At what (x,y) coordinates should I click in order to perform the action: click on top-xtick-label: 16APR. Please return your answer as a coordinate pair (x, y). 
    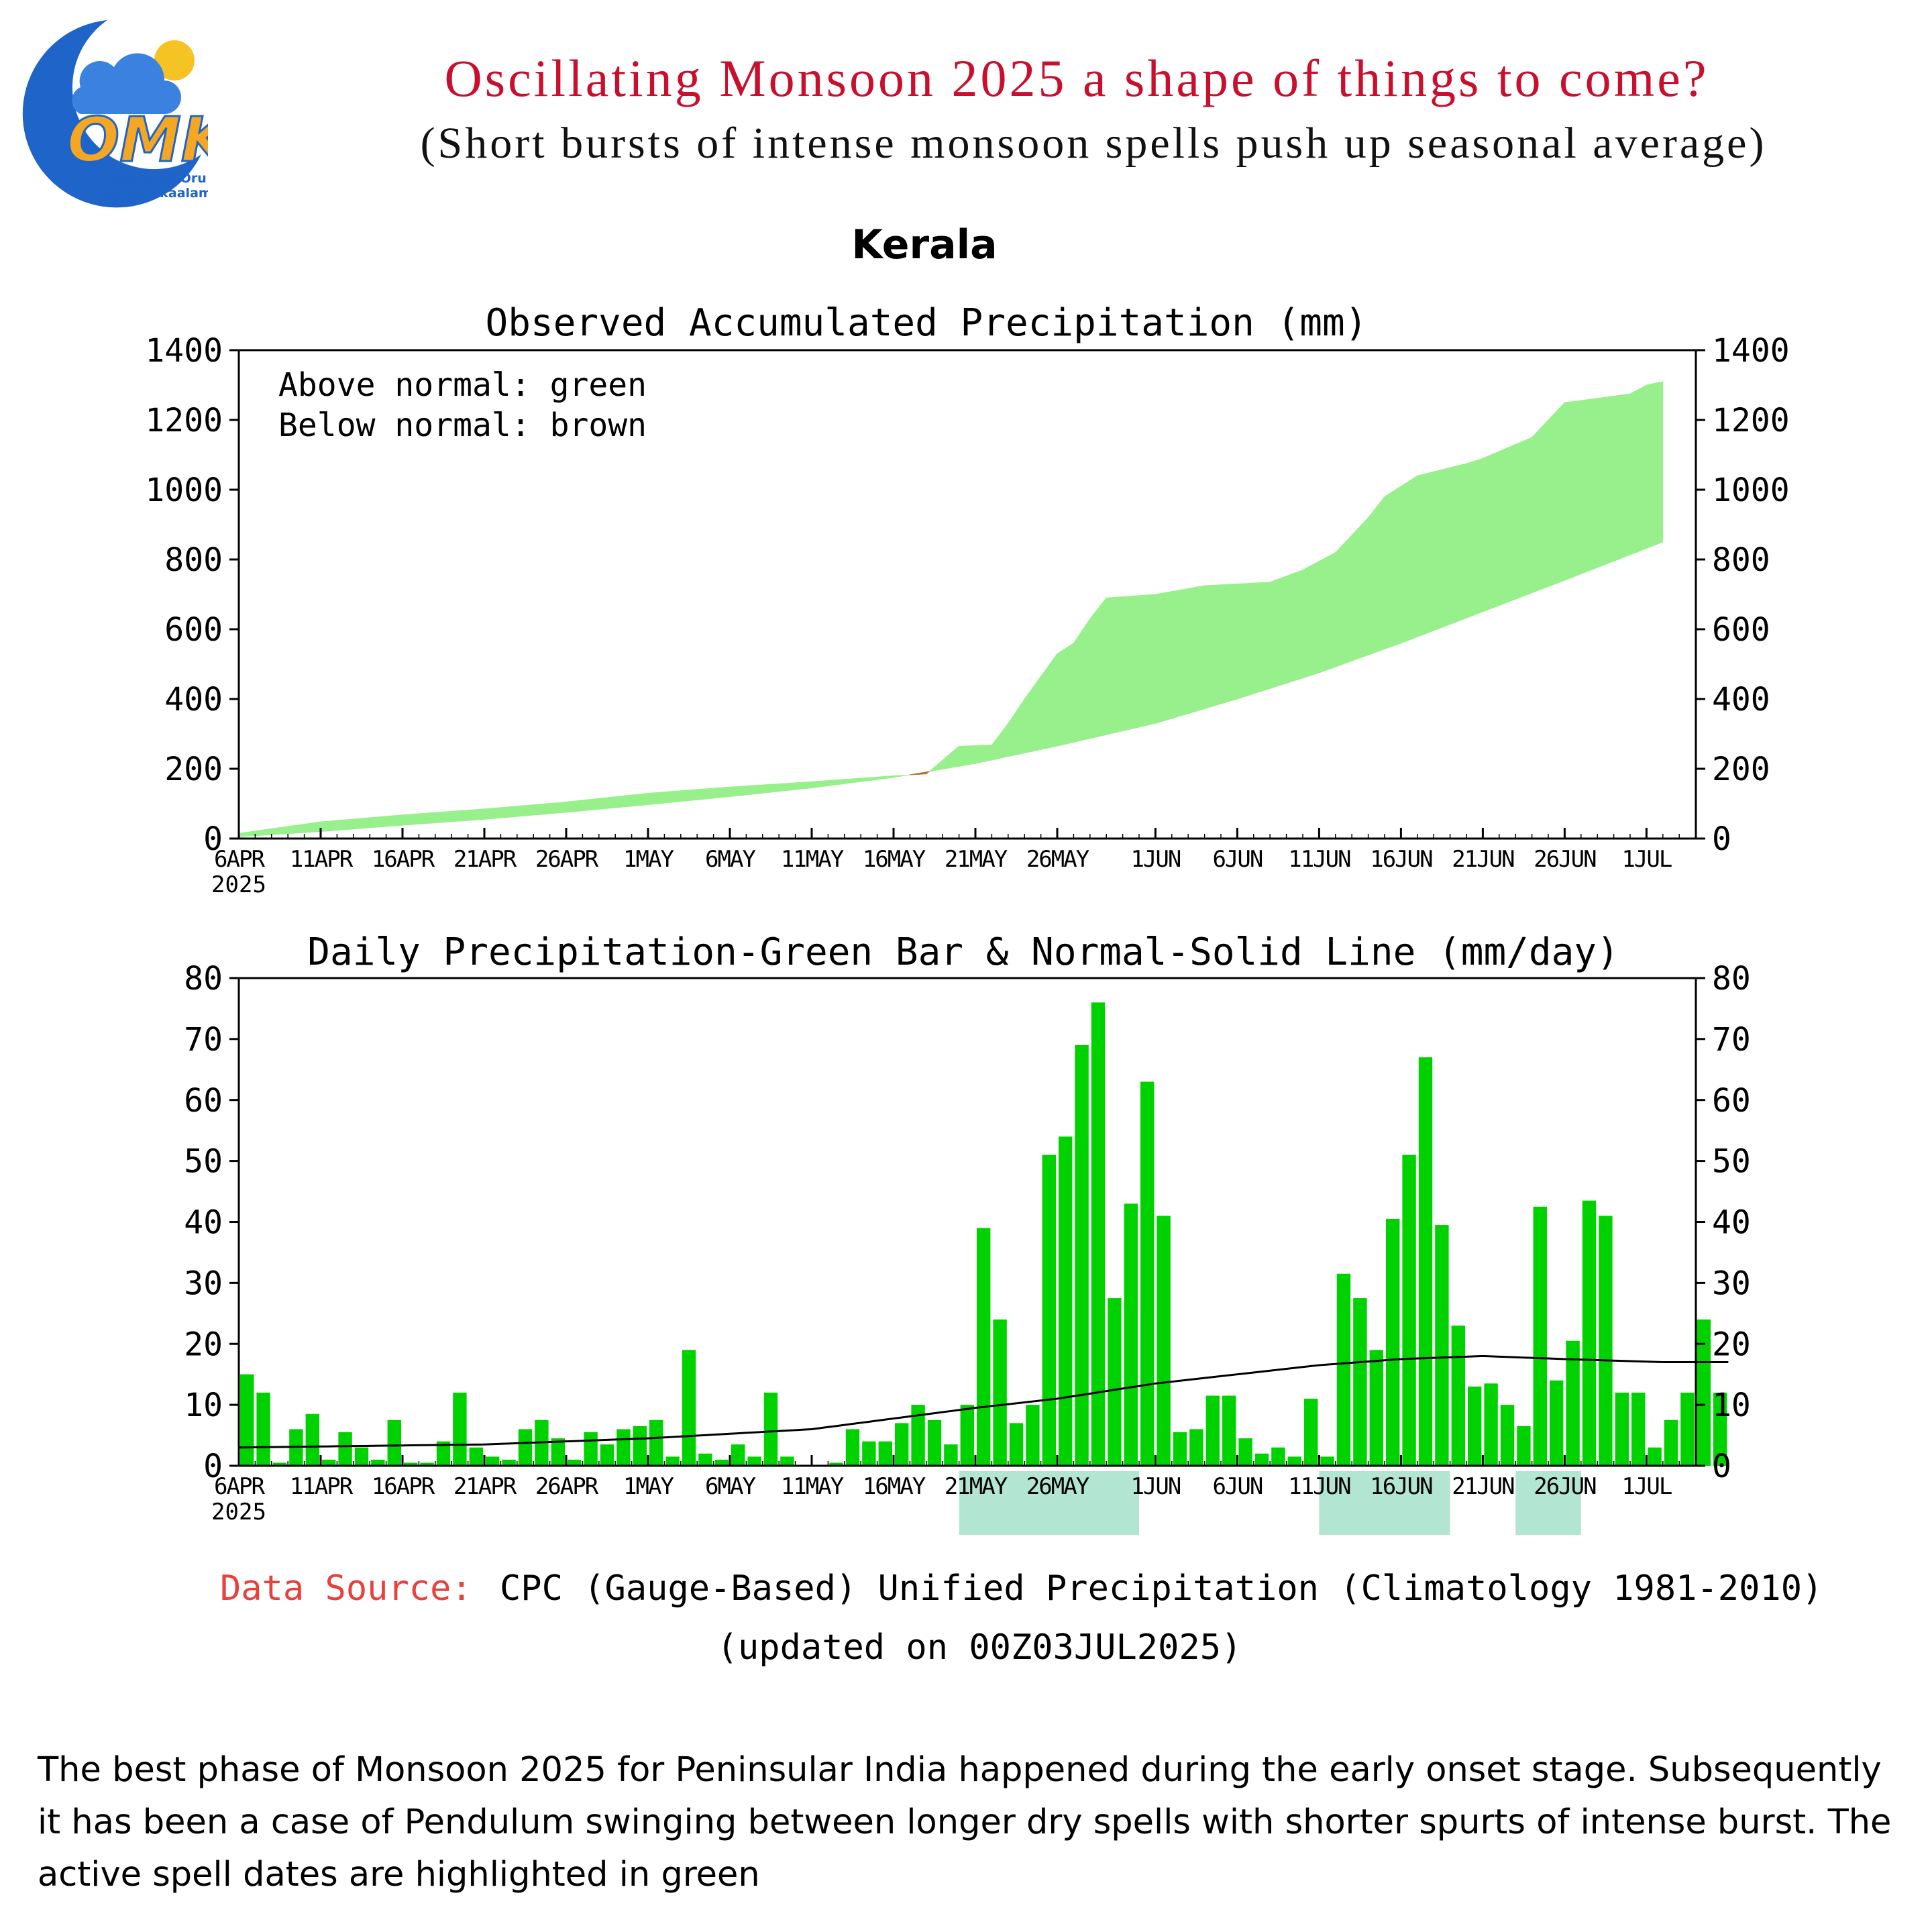
    Looking at the image, I should click on (403, 859).